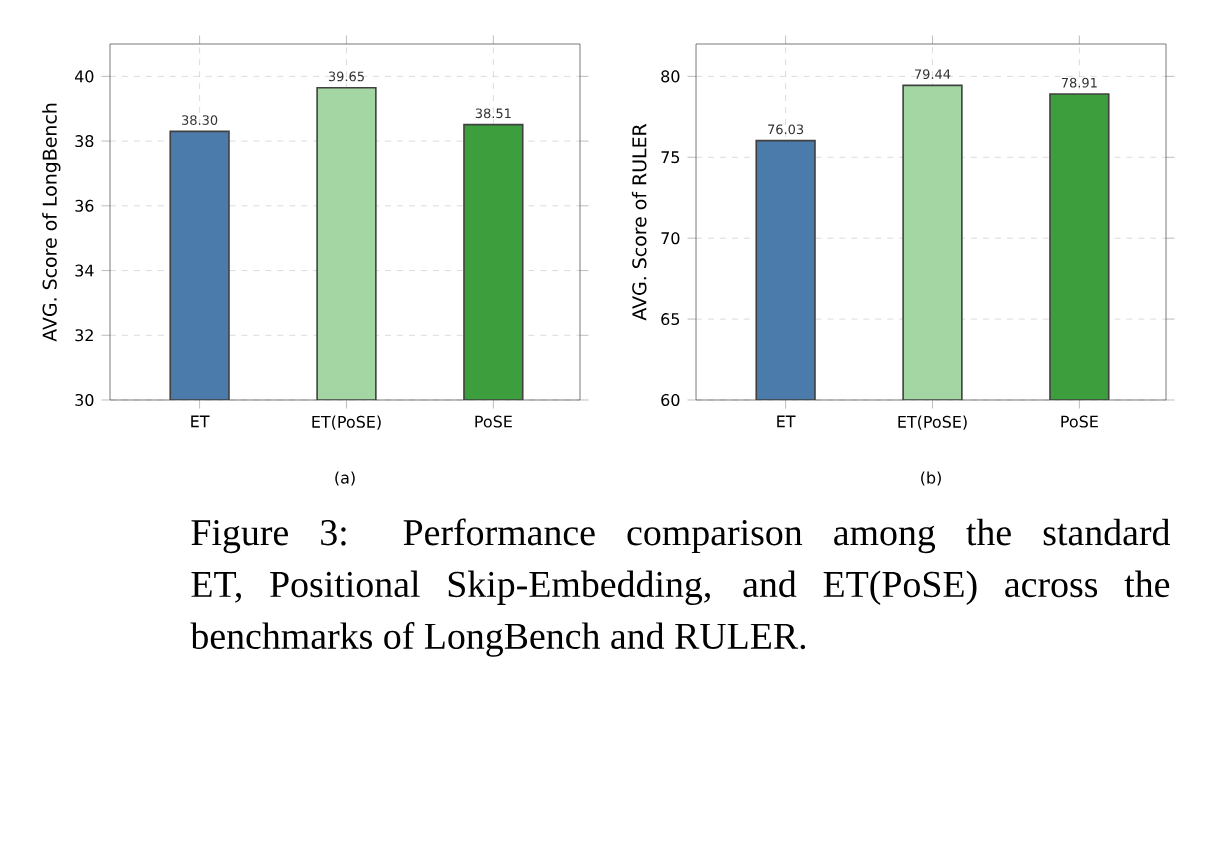  What do you see at coordinates (680, 587) in the screenshot?
I see `caption: Figure 3: Performance comparison among the standard ET, Positional Skip-Embedding, and ET(PoSE) across the benchmarks of LongBench and RULER.` at bounding box center [680, 587].